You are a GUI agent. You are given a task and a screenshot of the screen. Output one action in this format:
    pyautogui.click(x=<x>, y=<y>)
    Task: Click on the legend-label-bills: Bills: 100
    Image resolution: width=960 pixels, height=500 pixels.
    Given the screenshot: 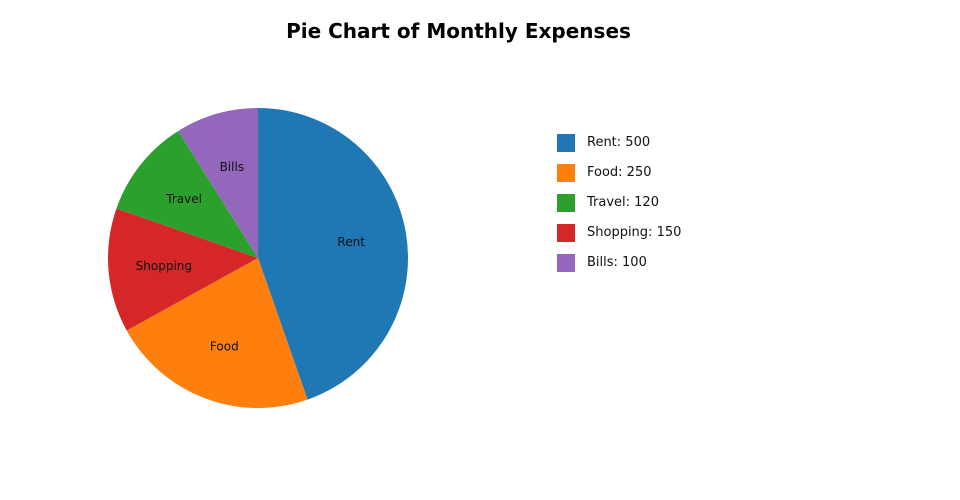 What is the action you would take?
    pyautogui.click(x=617, y=262)
    